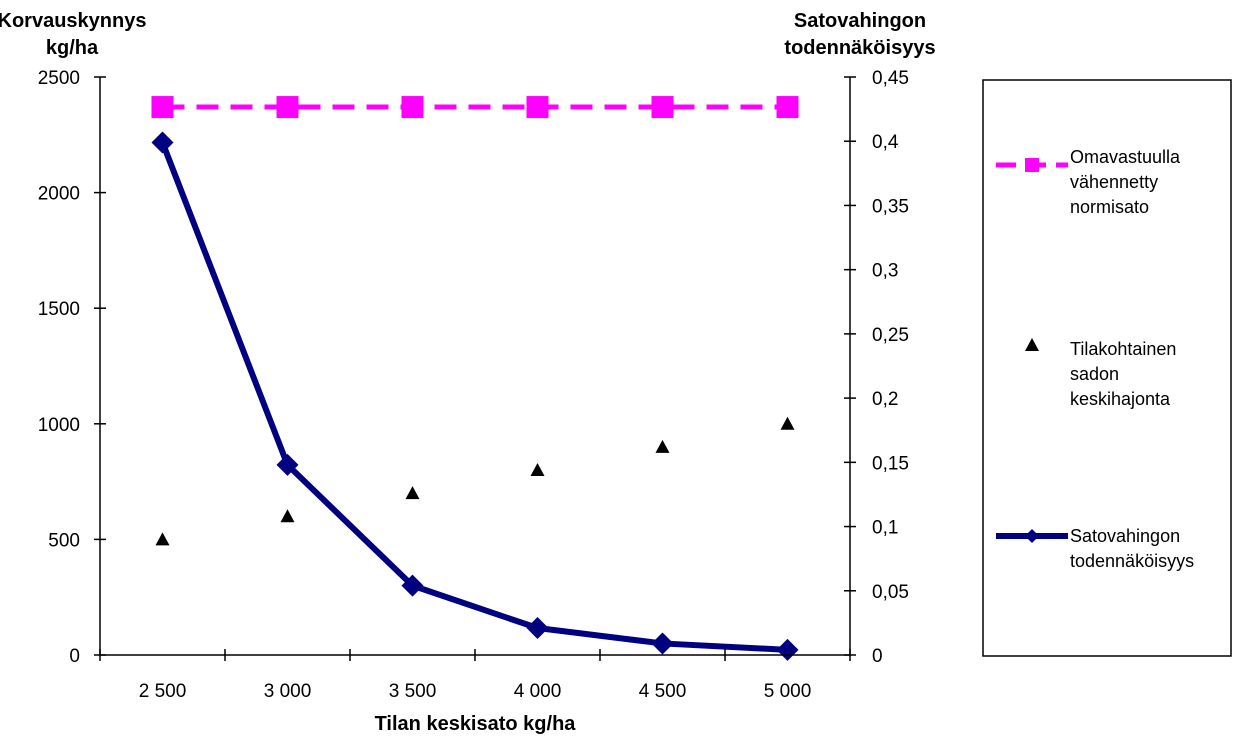  Describe the element at coordinates (476, 724) in the screenshot. I see `x-axis-title: Tilan keskisato kg/ha` at that location.